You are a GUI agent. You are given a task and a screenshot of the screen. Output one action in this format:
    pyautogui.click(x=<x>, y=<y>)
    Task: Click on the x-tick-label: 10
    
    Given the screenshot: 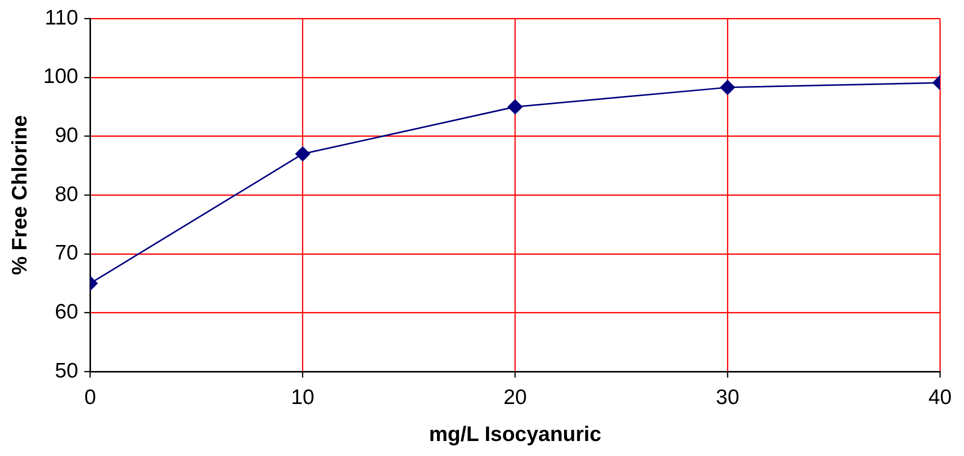 What is the action you would take?
    pyautogui.click(x=302, y=397)
    